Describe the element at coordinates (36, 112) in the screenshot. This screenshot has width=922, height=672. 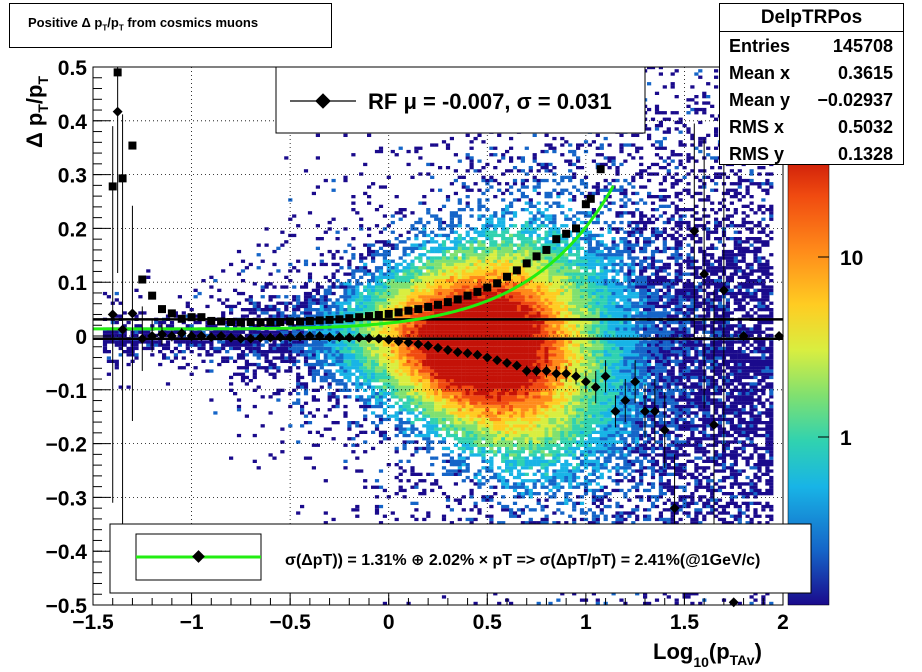
I see `y-axis-label: Δ pT/pT` at that location.